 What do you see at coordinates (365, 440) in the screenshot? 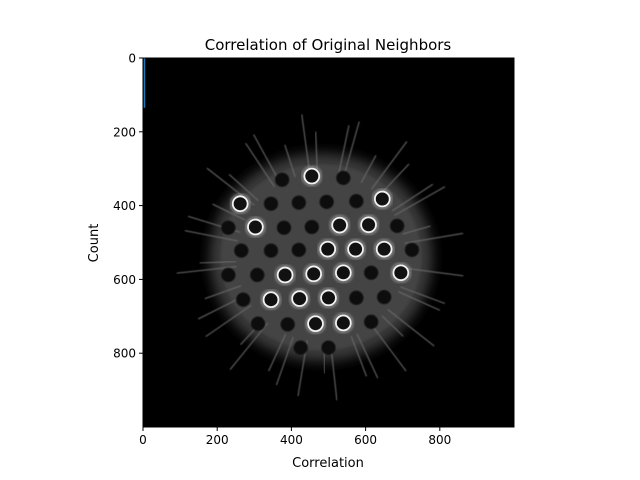
I see `x-tick-label: 600` at bounding box center [365, 440].